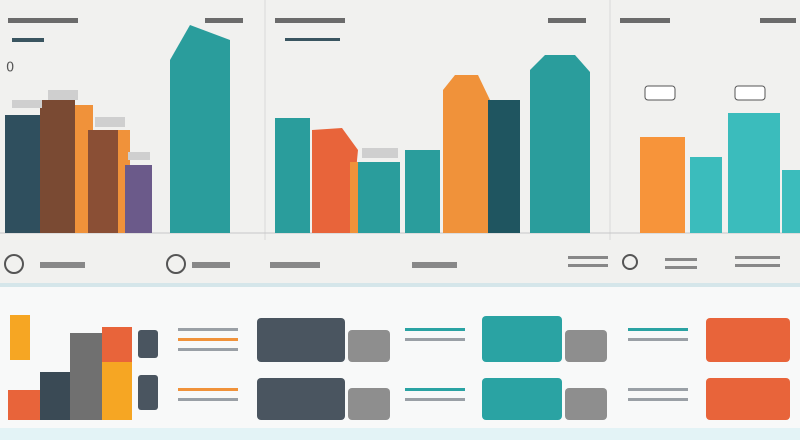 The image size is (800, 440). I want to click on bottom-strip, so click(400, 434).